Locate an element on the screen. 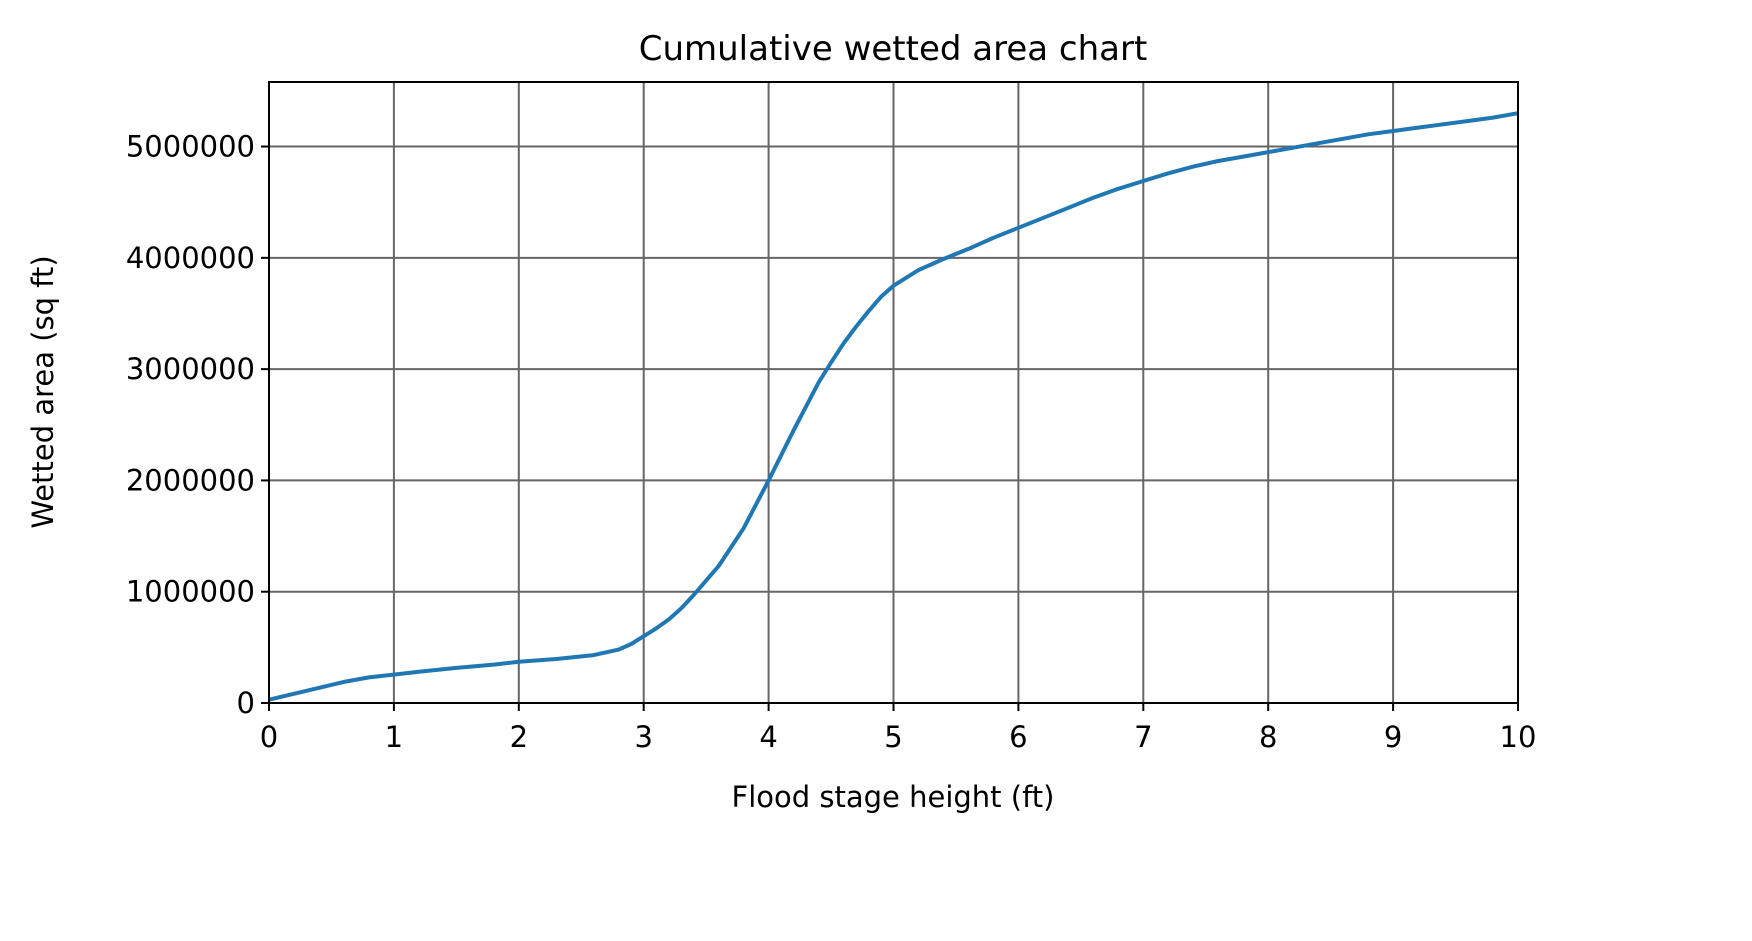 The width and height of the screenshot is (1752, 941). x-tick-label: 10 is located at coordinates (1518, 737).